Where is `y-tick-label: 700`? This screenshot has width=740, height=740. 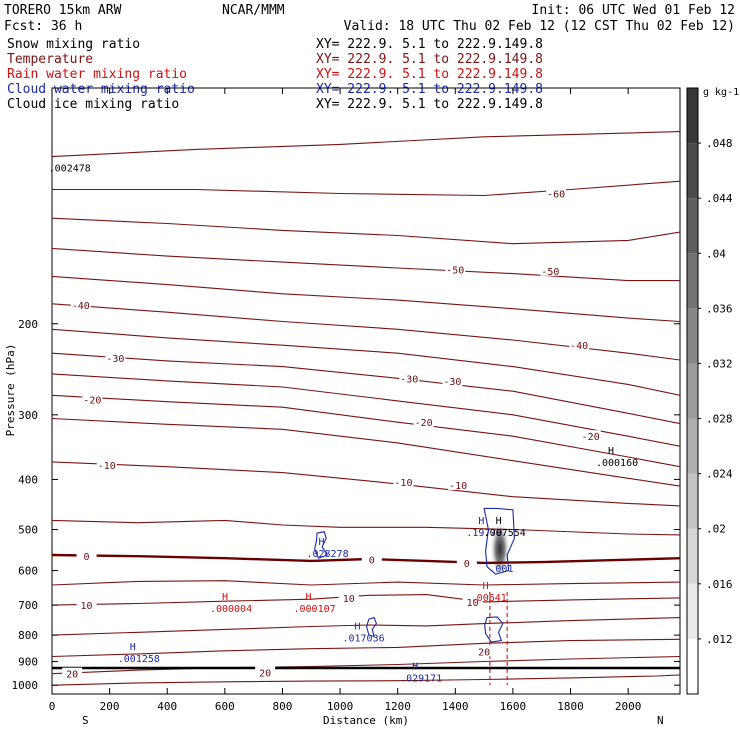
y-tick-label: 700 is located at coordinates (28, 605).